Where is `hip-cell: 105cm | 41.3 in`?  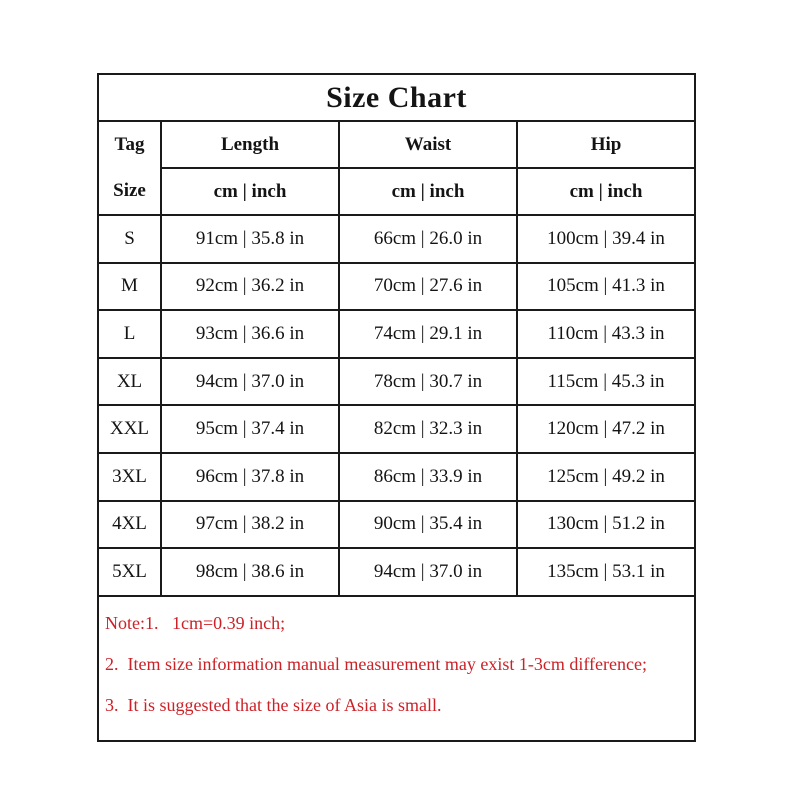
hip-cell: 105cm | 41.3 in is located at coordinates (606, 286).